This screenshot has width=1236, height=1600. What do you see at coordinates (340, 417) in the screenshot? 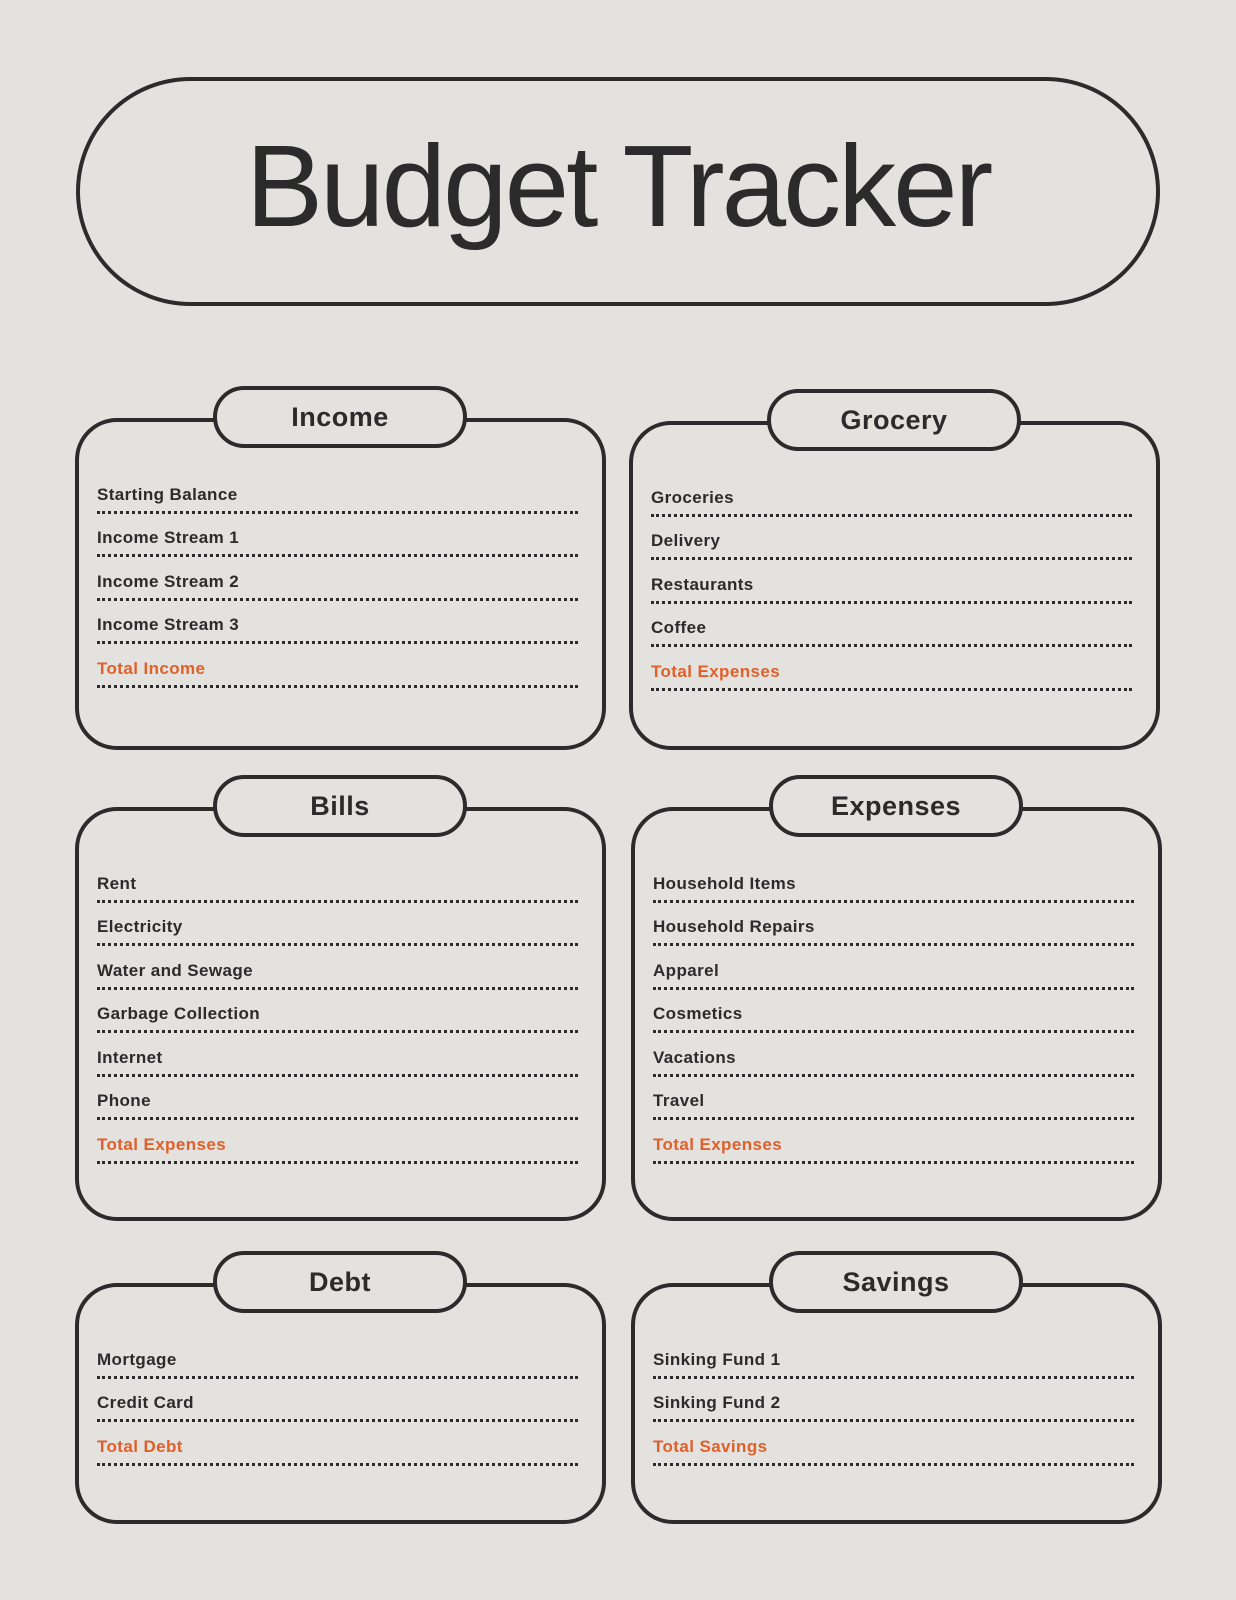
I see `income-heading: Income` at bounding box center [340, 417].